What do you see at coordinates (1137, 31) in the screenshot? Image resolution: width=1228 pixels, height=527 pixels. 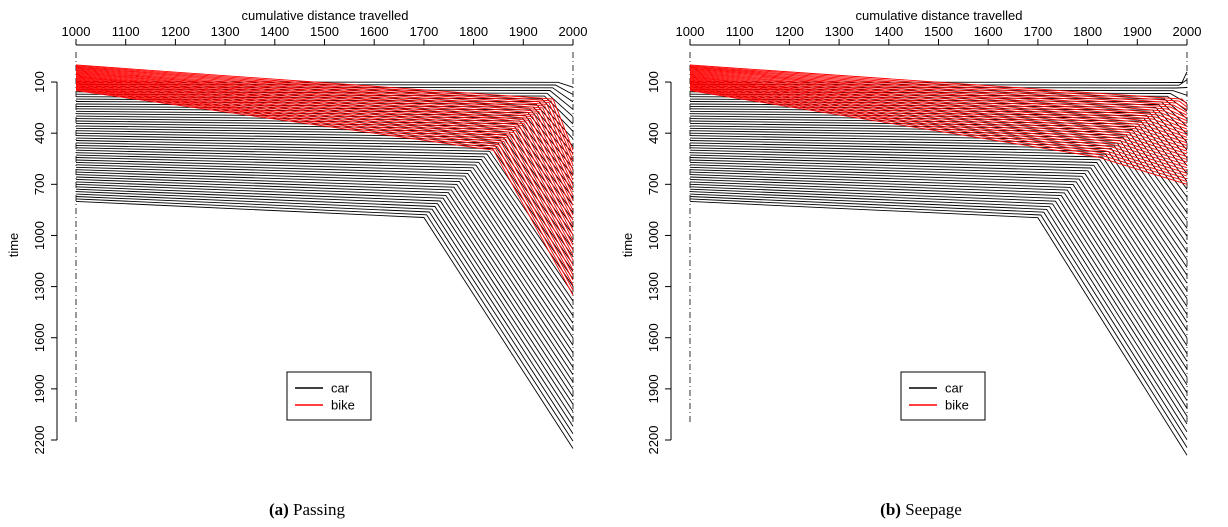 I see `x-tick-label: 1900` at bounding box center [1137, 31].